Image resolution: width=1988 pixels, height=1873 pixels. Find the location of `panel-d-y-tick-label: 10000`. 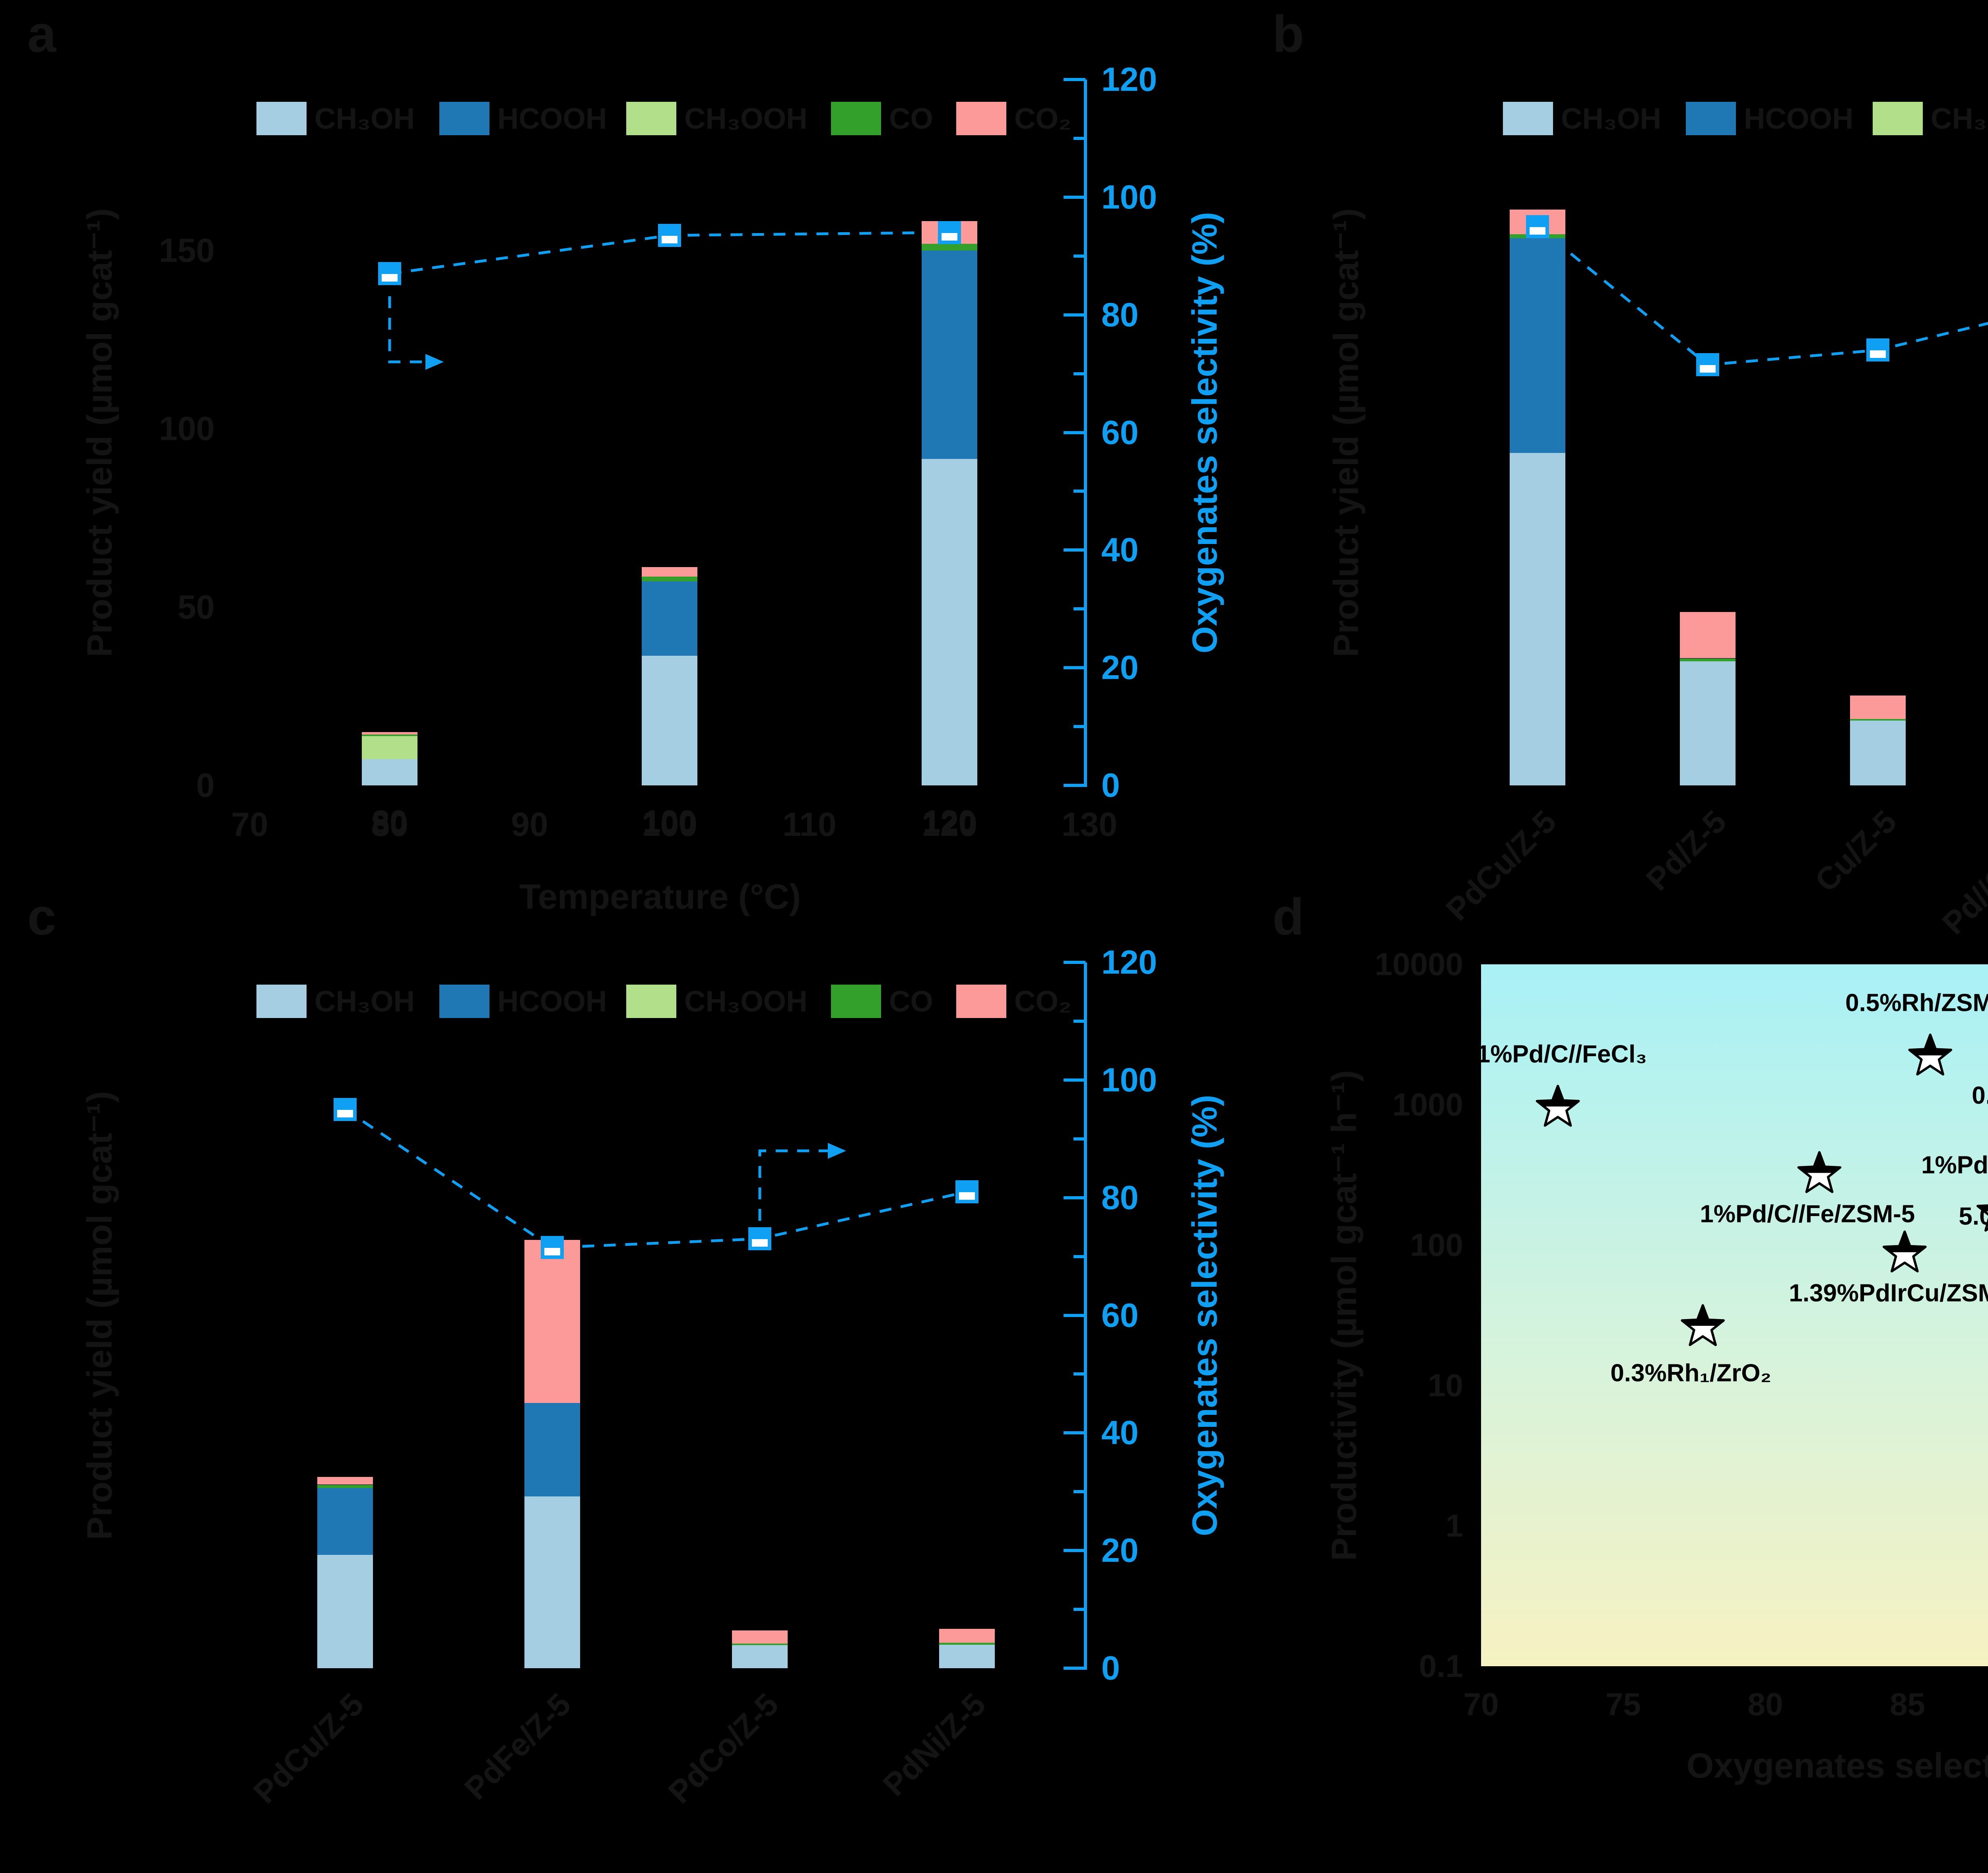

panel-d-y-tick-label: 10000 is located at coordinates (1419, 964).